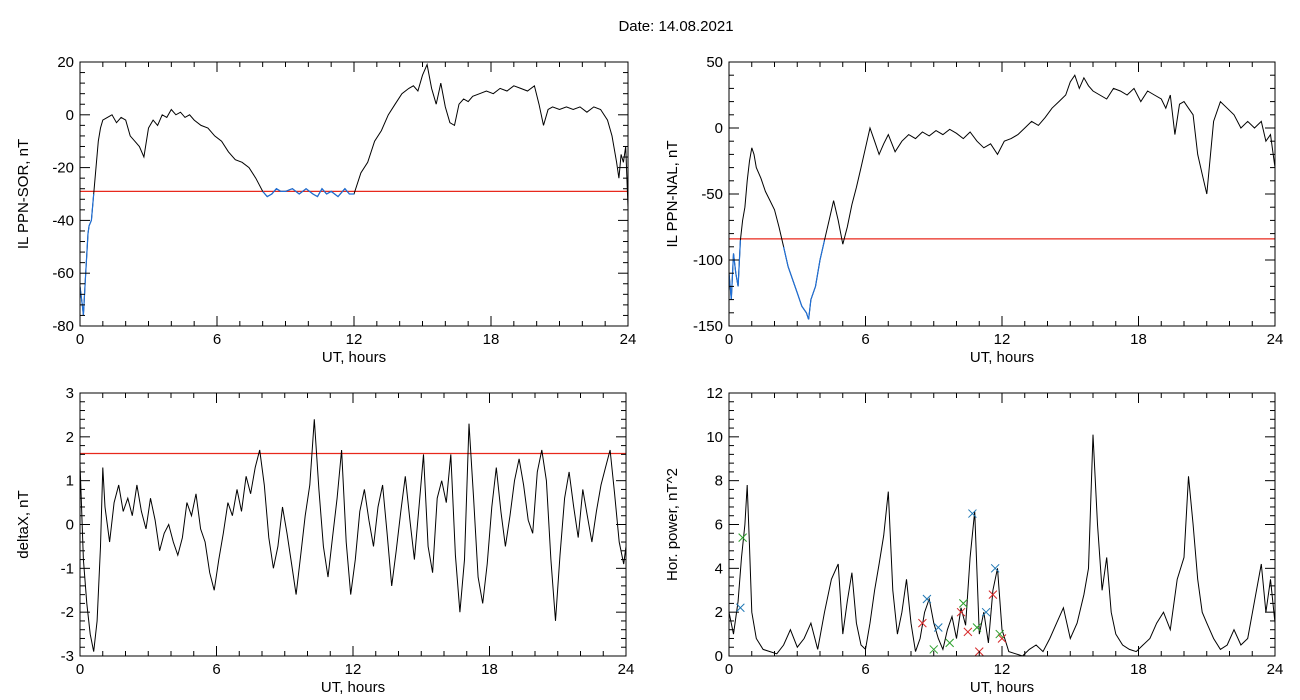  What do you see at coordinates (67, 568) in the screenshot?
I see `y-tick-label: -1` at bounding box center [67, 568].